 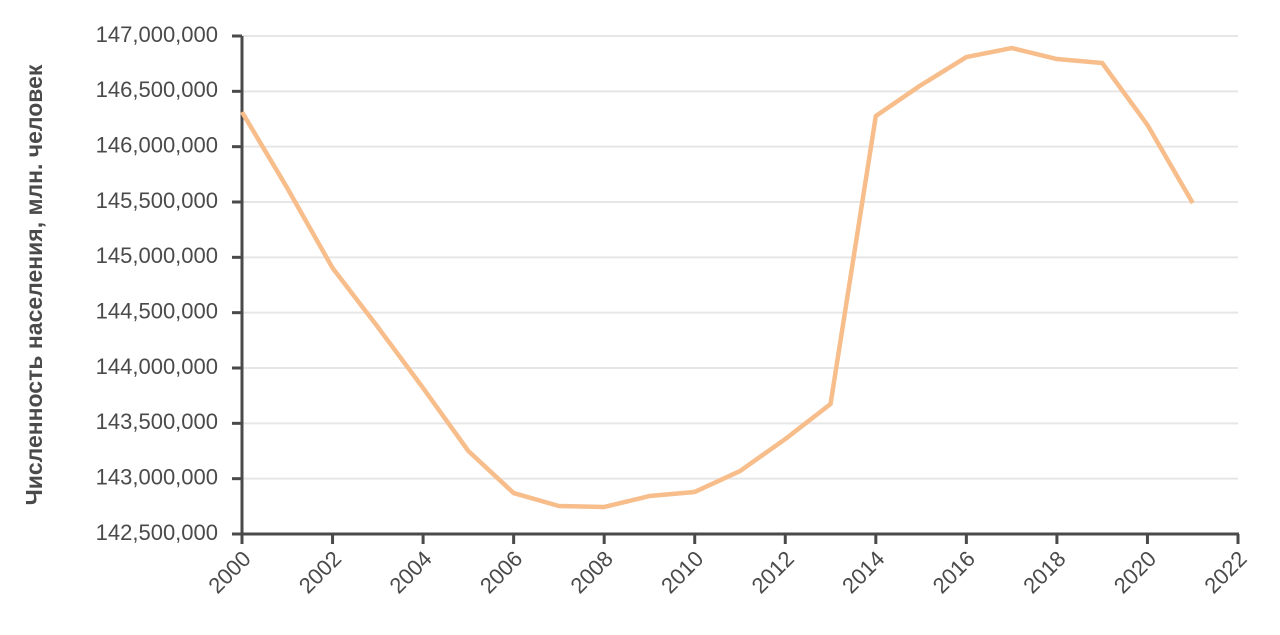 What do you see at coordinates (157, 366) in the screenshot?
I see `y-tick-label: 144,000,000` at bounding box center [157, 366].